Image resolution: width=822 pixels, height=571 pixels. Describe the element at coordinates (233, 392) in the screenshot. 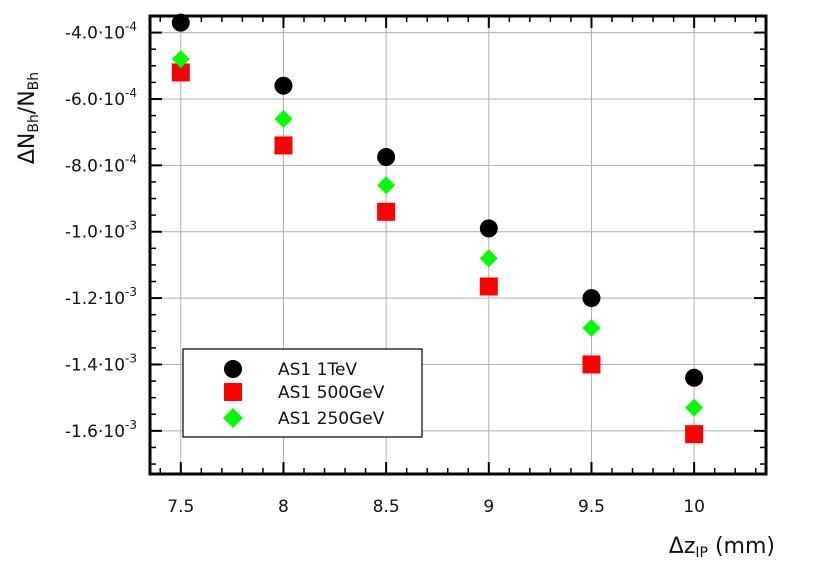

I see `legend-marker-500gev` at that location.